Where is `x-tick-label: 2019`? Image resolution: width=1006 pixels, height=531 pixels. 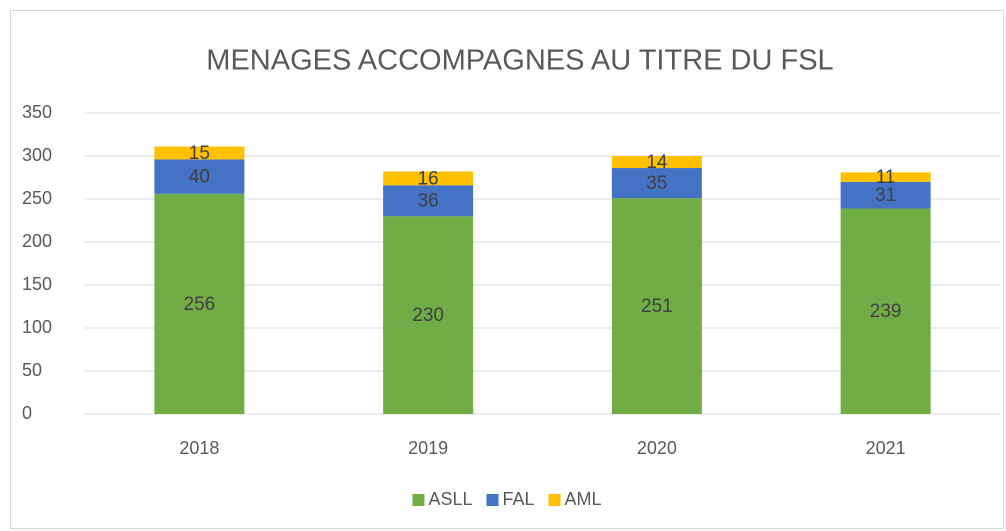
x-tick-label: 2019 is located at coordinates (428, 448).